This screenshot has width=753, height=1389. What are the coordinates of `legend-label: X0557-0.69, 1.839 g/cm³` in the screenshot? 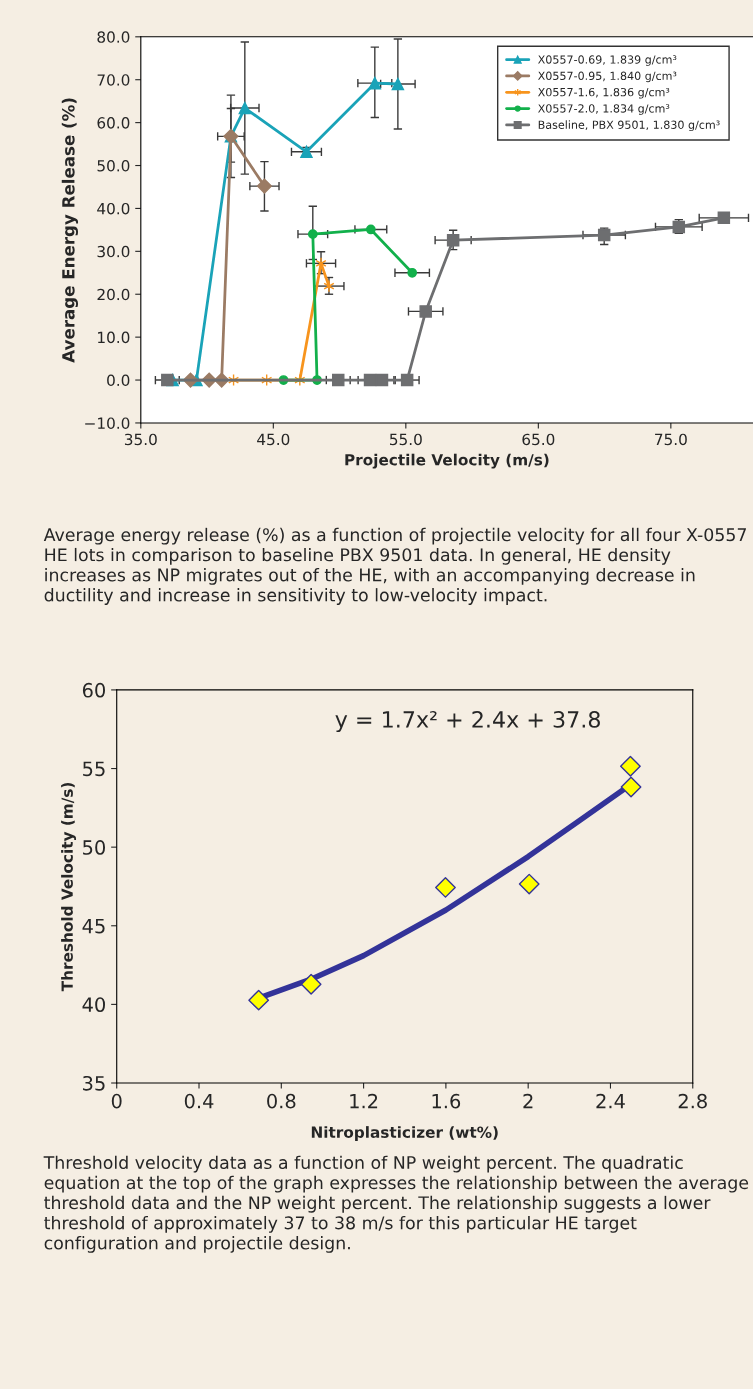 It's located at (607, 60).